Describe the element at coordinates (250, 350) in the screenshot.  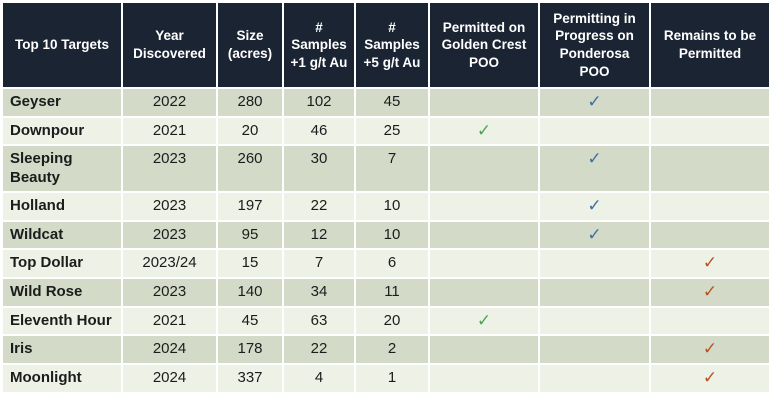
I see `cell-size-acres: 178` at that location.